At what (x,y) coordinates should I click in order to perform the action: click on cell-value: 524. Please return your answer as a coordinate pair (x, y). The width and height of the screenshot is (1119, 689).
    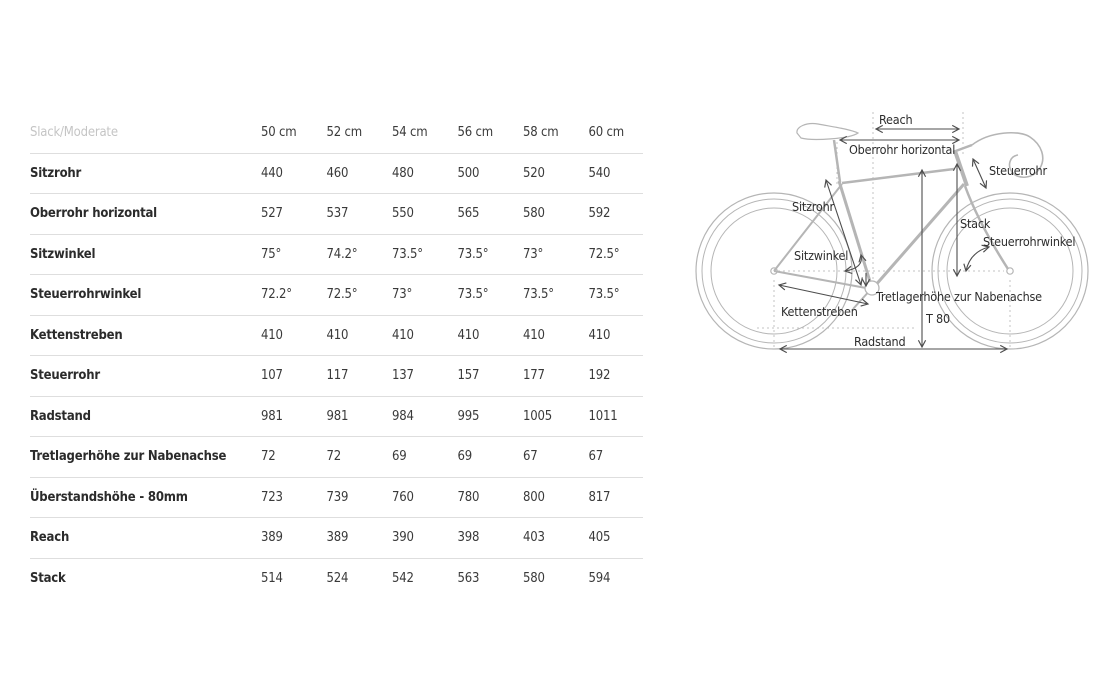
    Looking at the image, I should click on (337, 578).